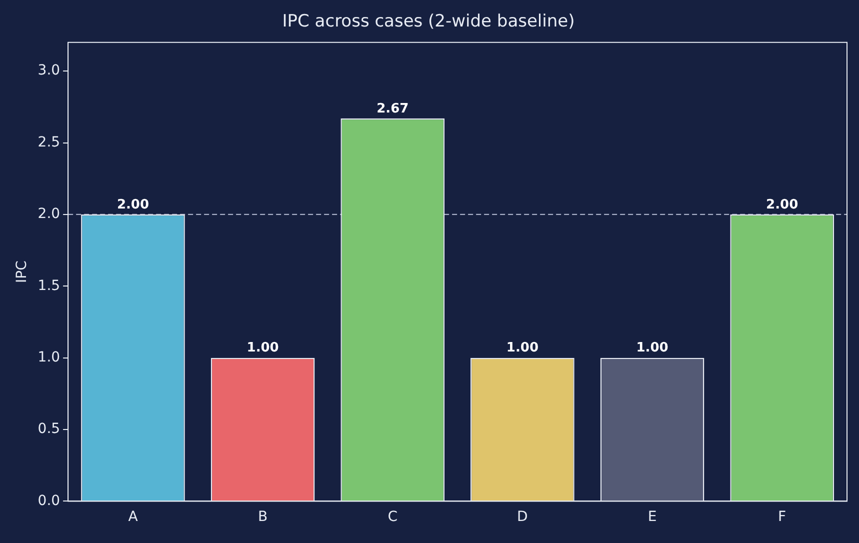 The height and width of the screenshot is (543, 859). I want to click on y-tick-label: 0.0, so click(49, 500).